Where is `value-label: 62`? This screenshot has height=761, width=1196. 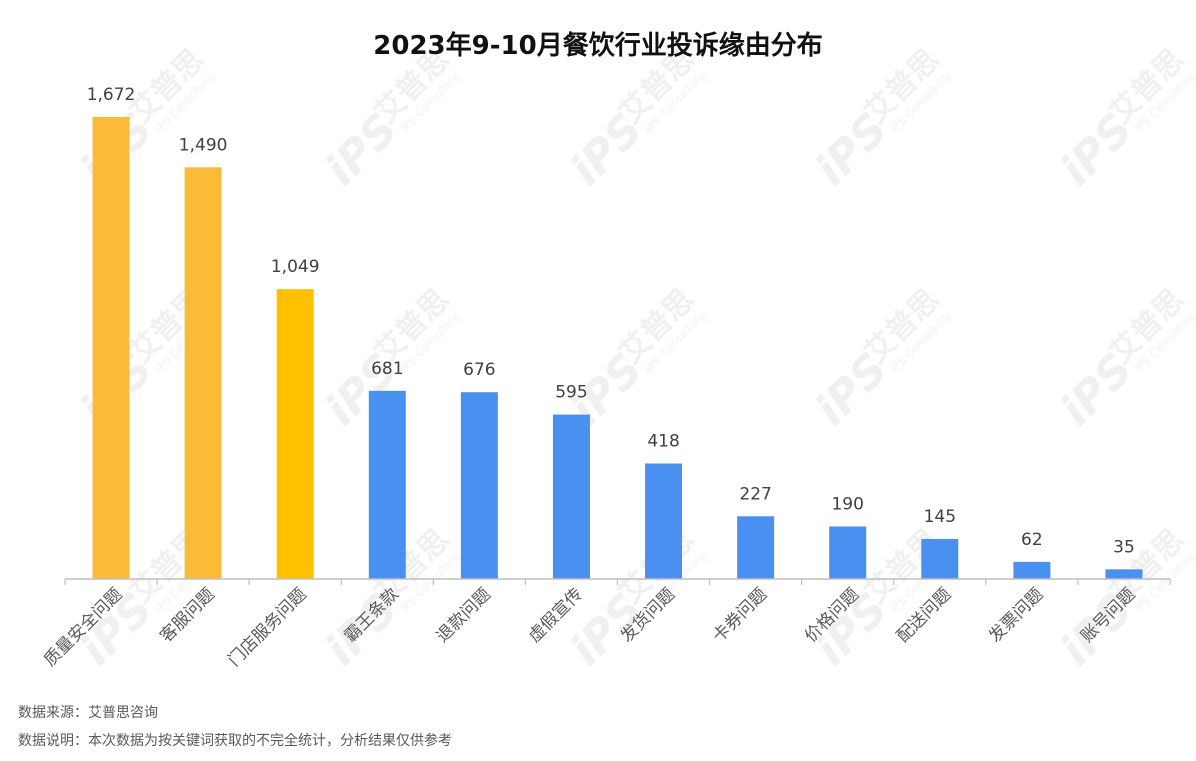 value-label: 62 is located at coordinates (1032, 540).